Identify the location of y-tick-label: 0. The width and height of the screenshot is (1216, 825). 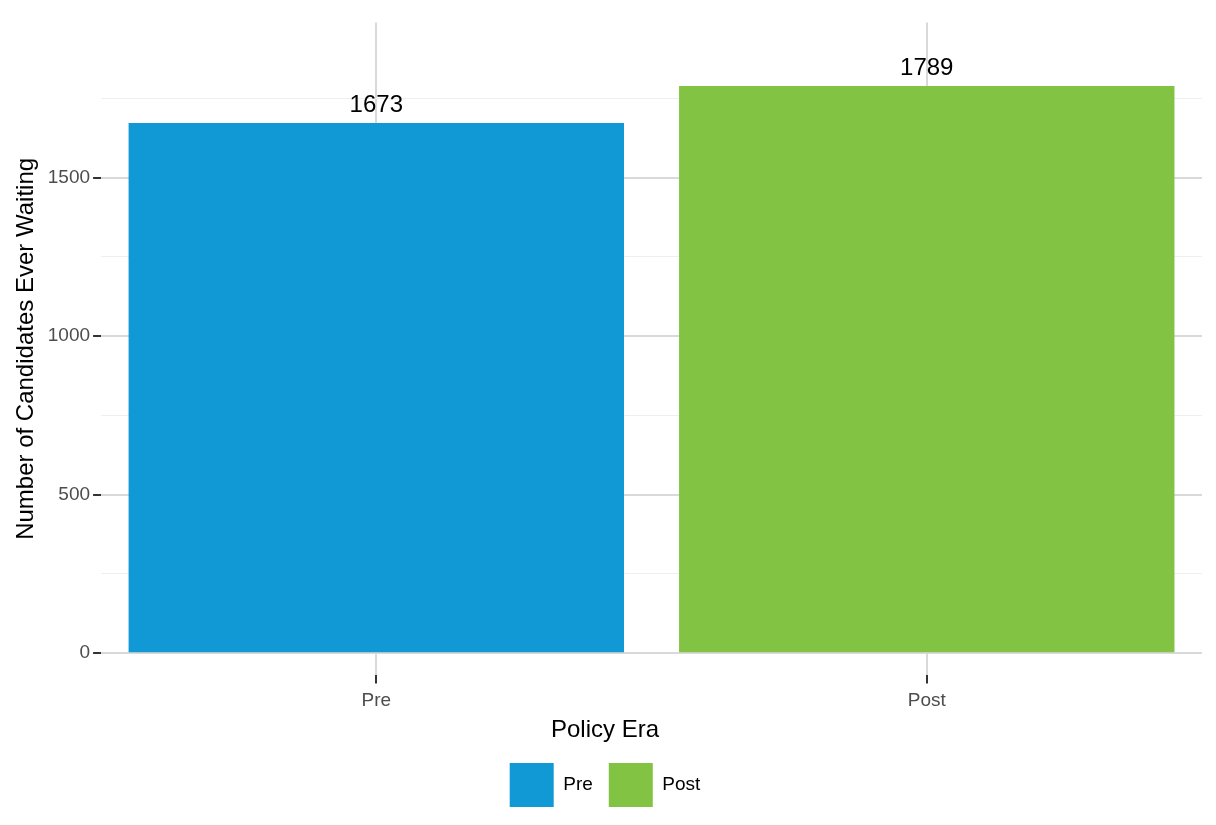
(85, 652).